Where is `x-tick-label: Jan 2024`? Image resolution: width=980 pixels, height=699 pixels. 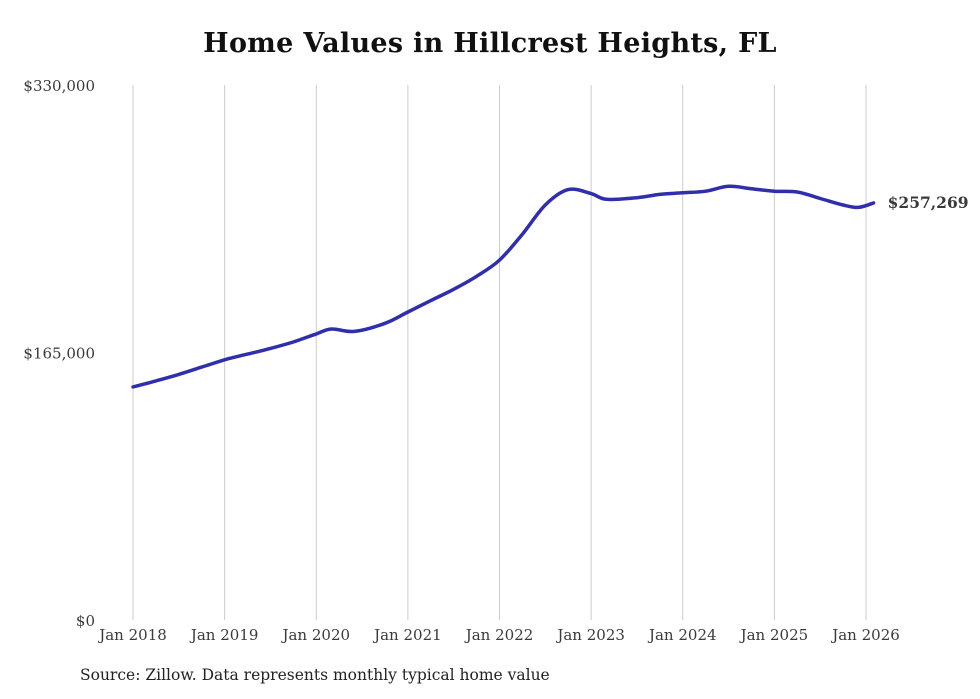
x-tick-label: Jan 2024 is located at coordinates (682, 635).